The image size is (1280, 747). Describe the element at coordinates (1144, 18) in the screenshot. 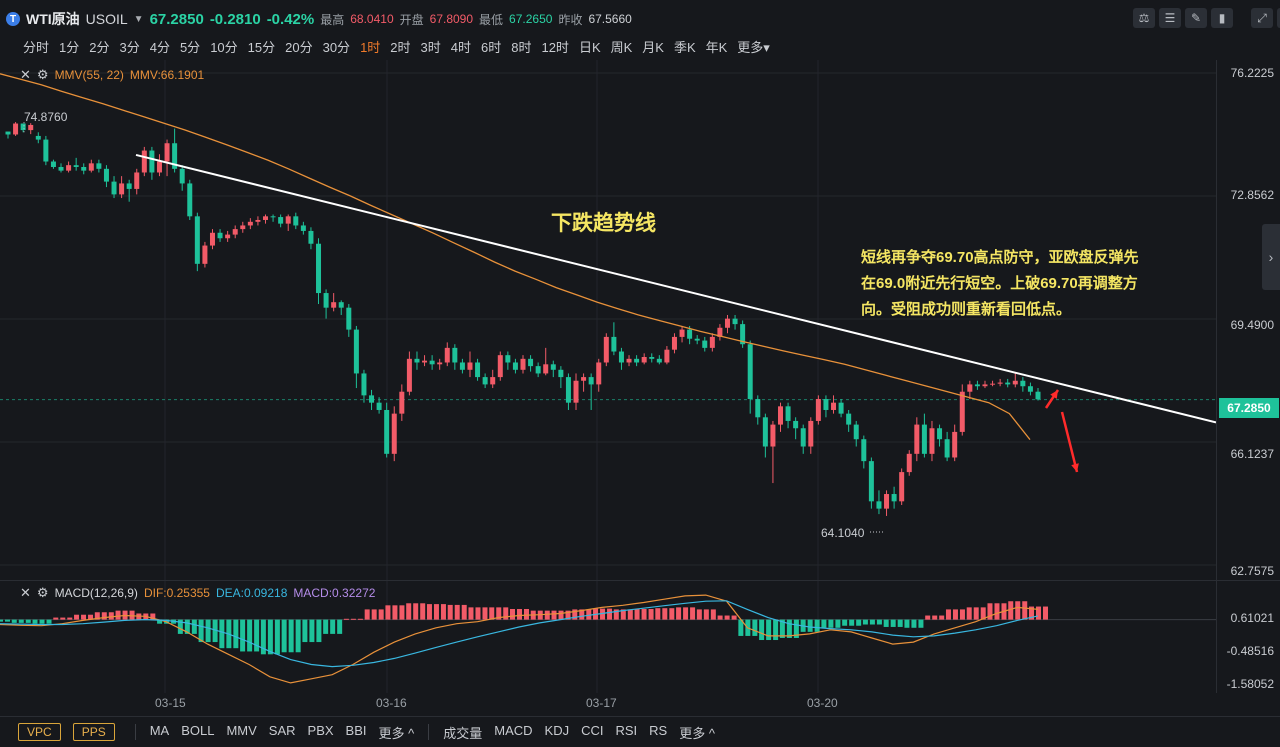

I see `indicator-settings-icon: ⚖` at that location.